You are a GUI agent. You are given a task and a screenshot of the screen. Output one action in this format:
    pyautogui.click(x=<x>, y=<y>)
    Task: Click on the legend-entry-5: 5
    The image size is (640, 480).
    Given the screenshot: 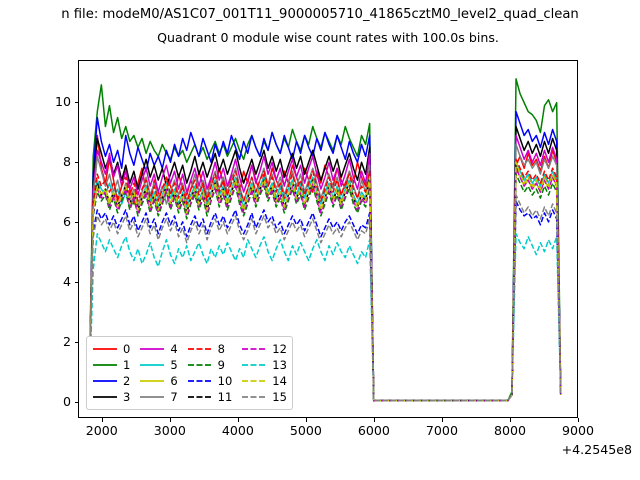 What is the action you would take?
    pyautogui.click(x=158, y=365)
    